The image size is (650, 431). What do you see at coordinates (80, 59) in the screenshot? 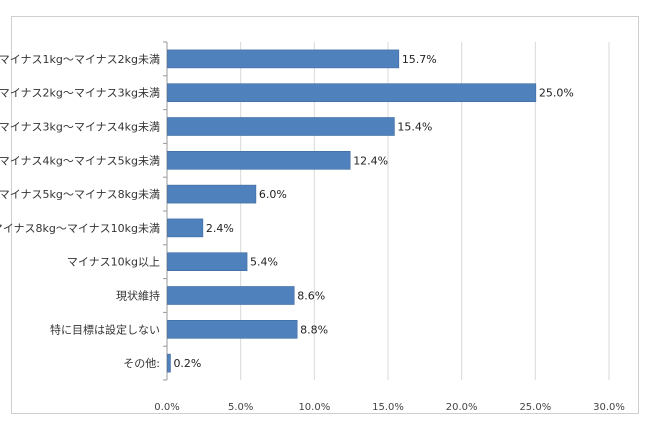
I see `category-label: マイナス1kg〜マイナス2kg未満` at bounding box center [80, 59].